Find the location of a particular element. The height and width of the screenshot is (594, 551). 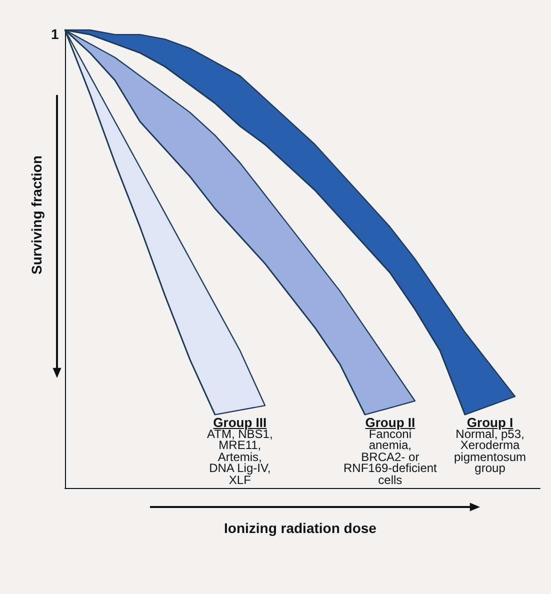

text: 1 is located at coordinates (55, 34).